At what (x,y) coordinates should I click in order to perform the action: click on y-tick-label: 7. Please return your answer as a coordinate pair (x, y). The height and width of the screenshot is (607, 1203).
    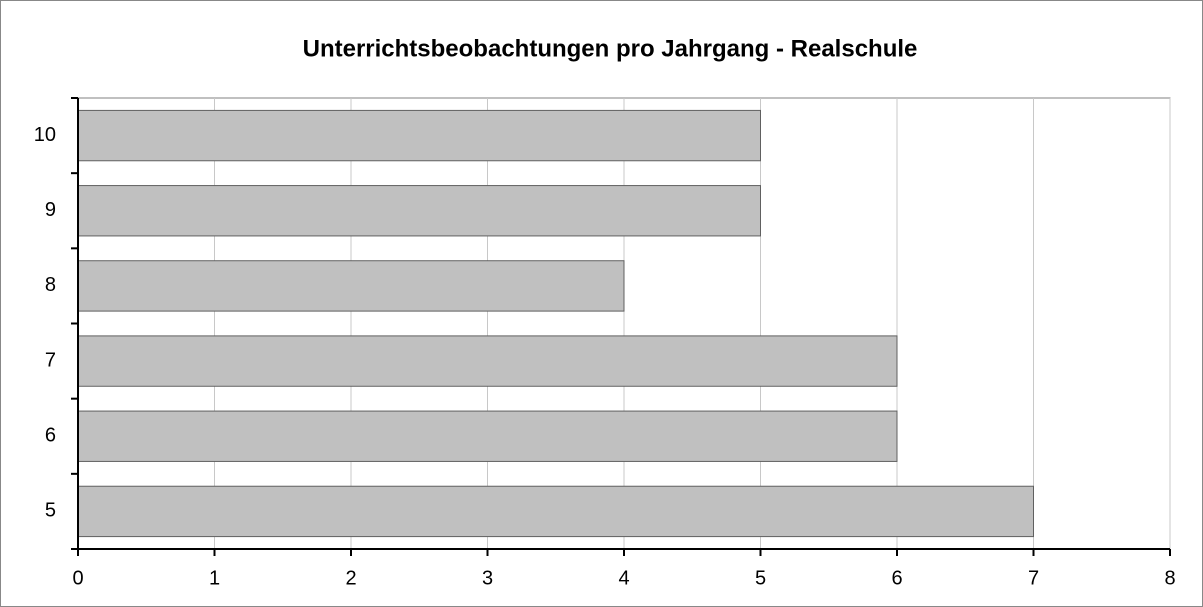
    Looking at the image, I should click on (50, 360).